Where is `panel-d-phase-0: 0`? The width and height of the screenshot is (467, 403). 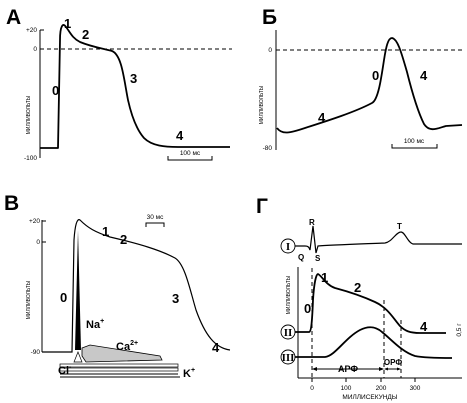
panel-d-phase-0: 0 is located at coordinates (307, 308).